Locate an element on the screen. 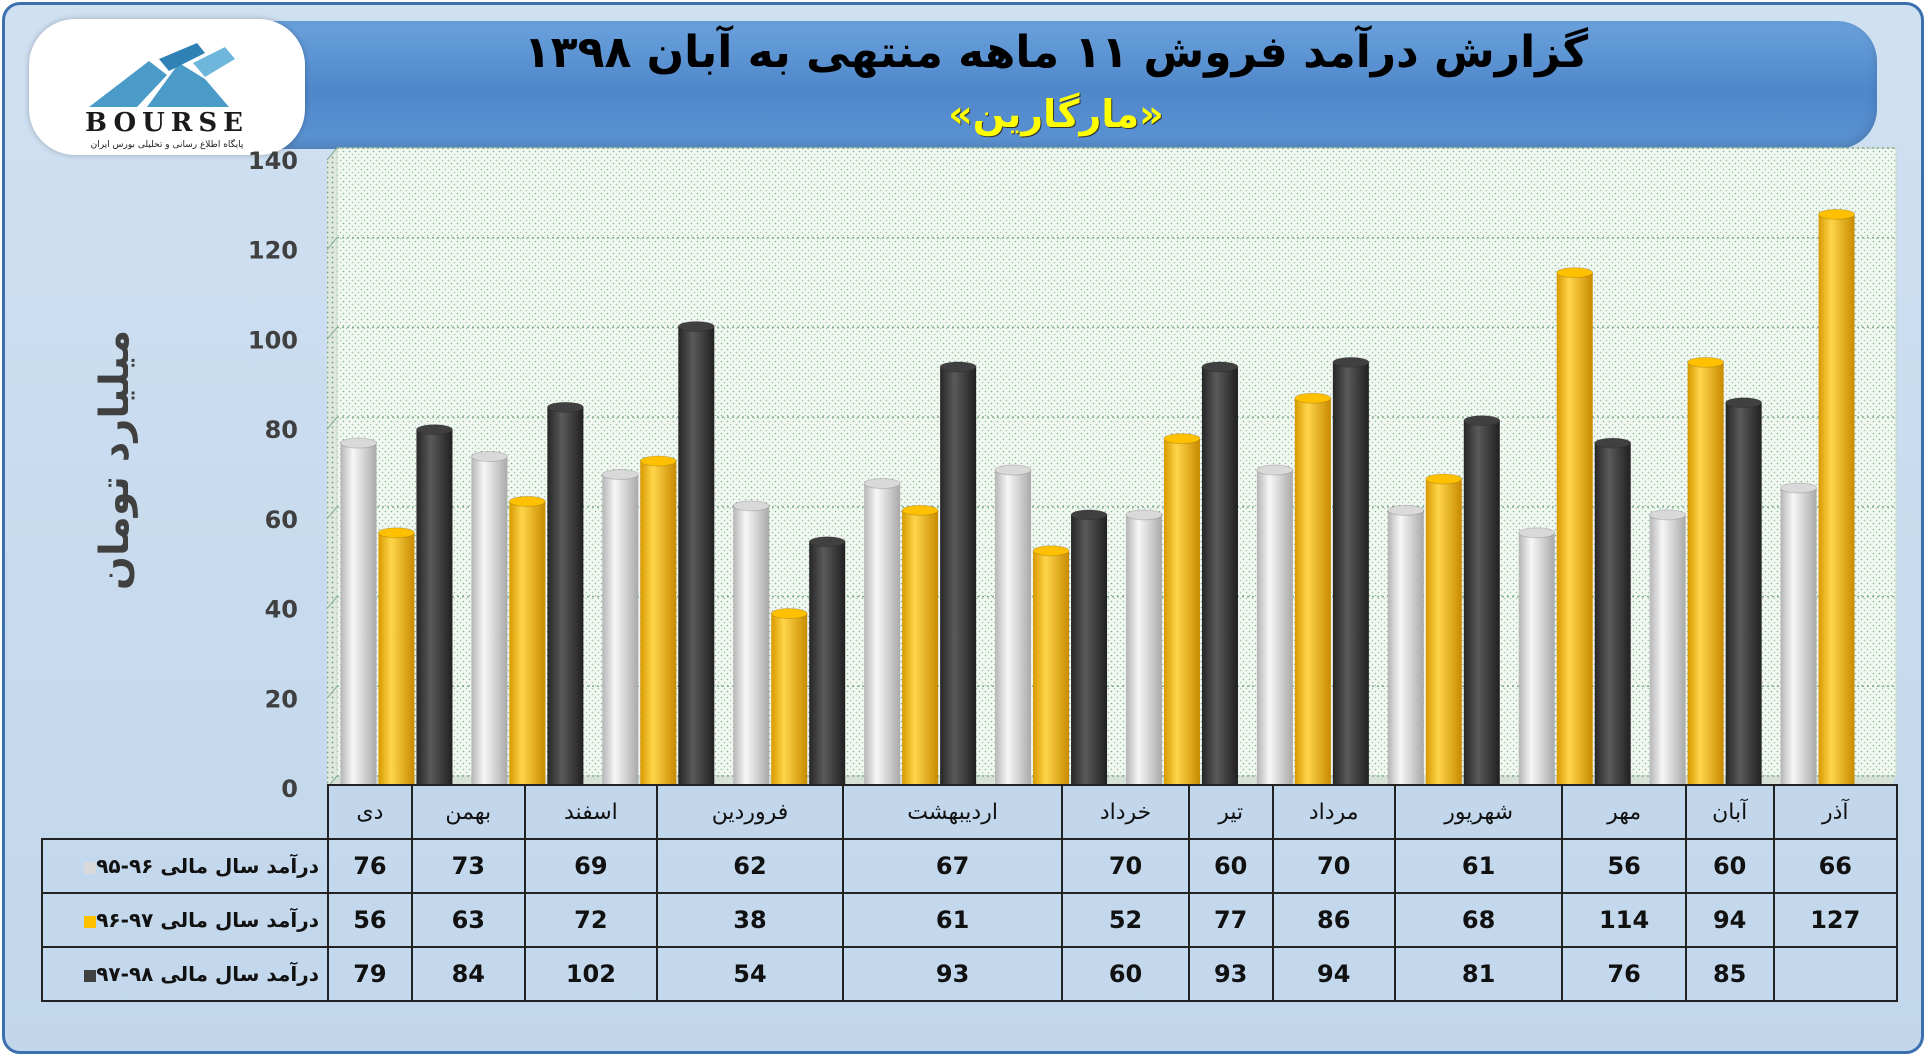 This screenshot has height=1058, width=1928. value-cell: 73 is located at coordinates (468, 866).